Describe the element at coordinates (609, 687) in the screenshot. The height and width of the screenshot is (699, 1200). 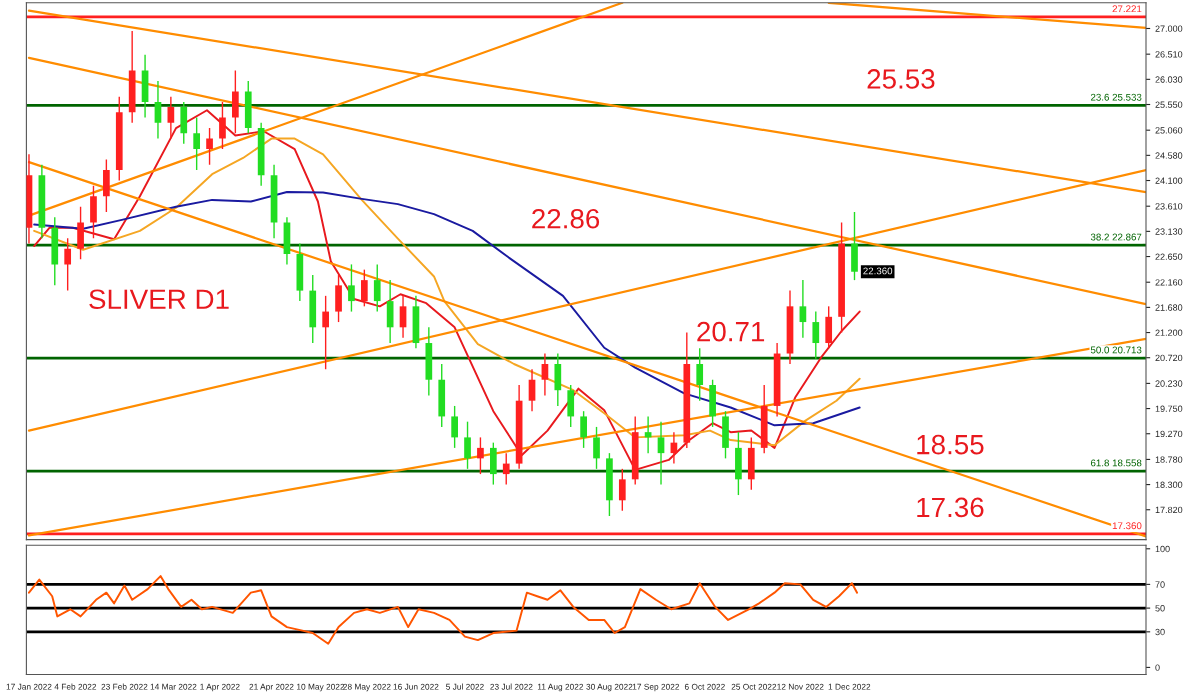
I see `x-tick-label: 30 Aug 2022` at that location.